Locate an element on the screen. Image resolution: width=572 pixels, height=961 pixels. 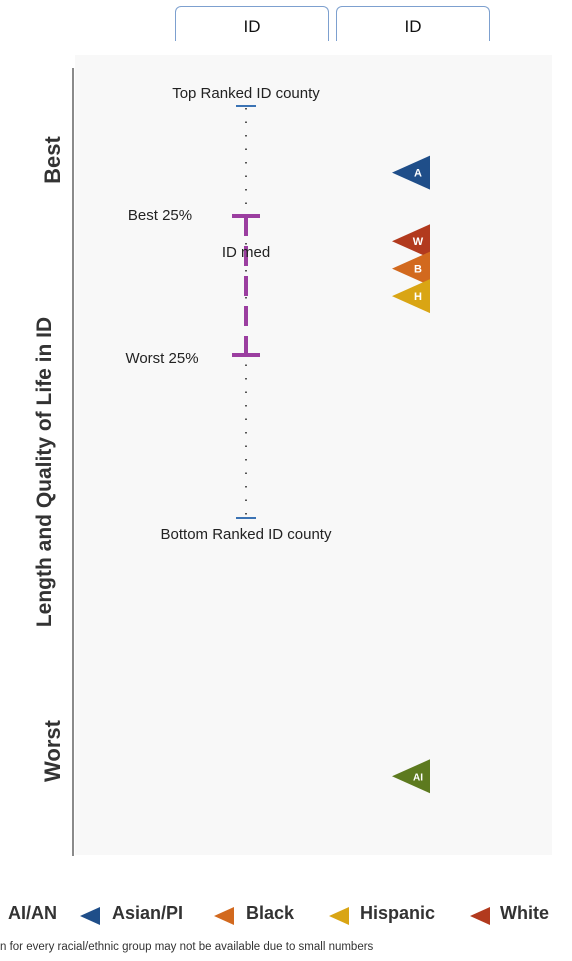
legend-item-black: Black is located at coordinates (270, 913).